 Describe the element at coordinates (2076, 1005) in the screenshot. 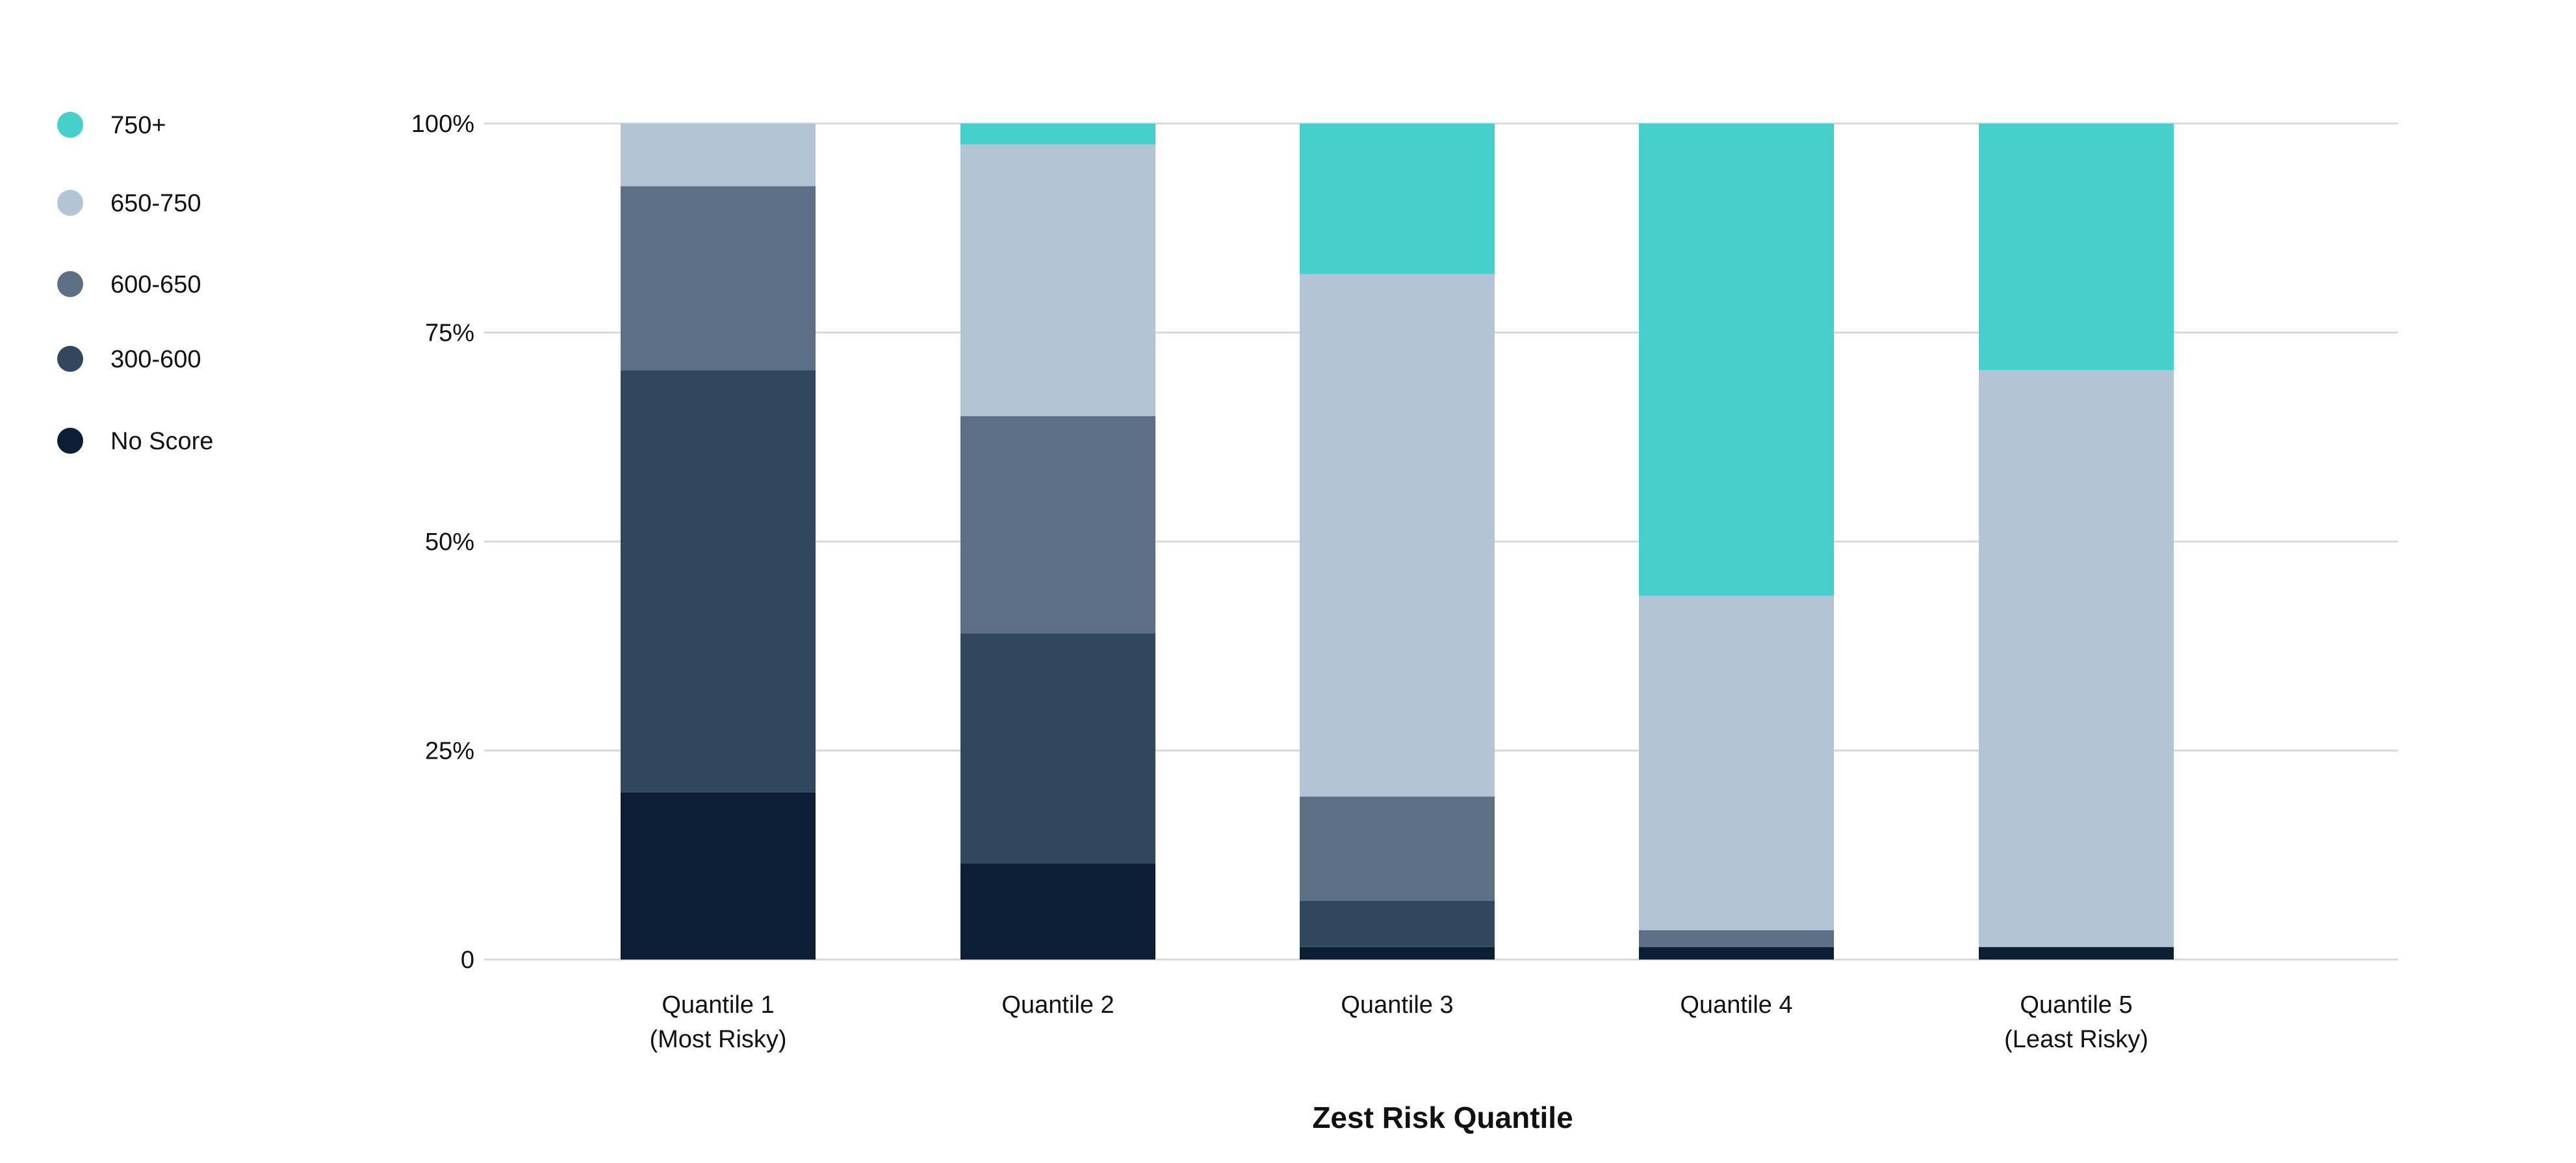

I see `x-category-label: Quantile 5` at that location.